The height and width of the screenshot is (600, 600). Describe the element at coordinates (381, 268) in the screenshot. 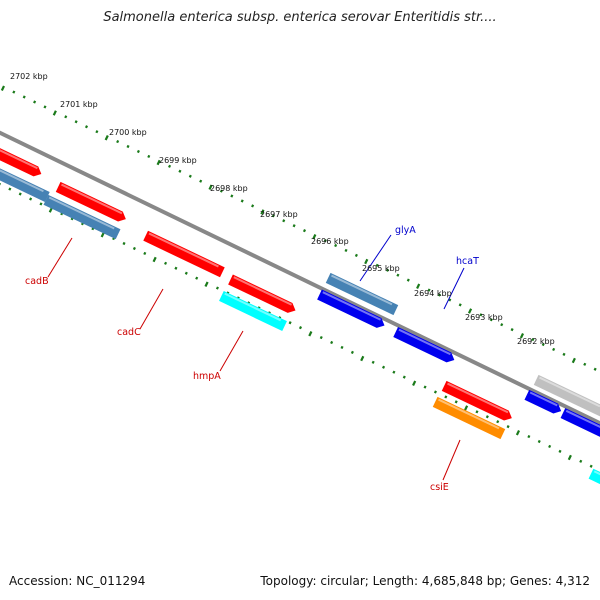

I see `kbp-label: 2695 kbp` at that location.